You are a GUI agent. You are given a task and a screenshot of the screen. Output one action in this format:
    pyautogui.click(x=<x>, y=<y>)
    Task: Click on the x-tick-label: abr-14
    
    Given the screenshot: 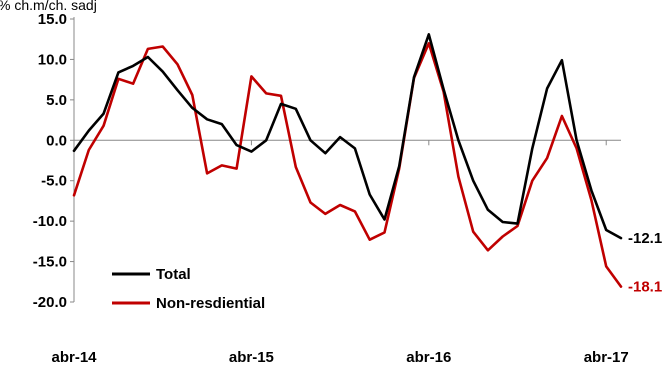 What is the action you would take?
    pyautogui.click(x=74, y=357)
    